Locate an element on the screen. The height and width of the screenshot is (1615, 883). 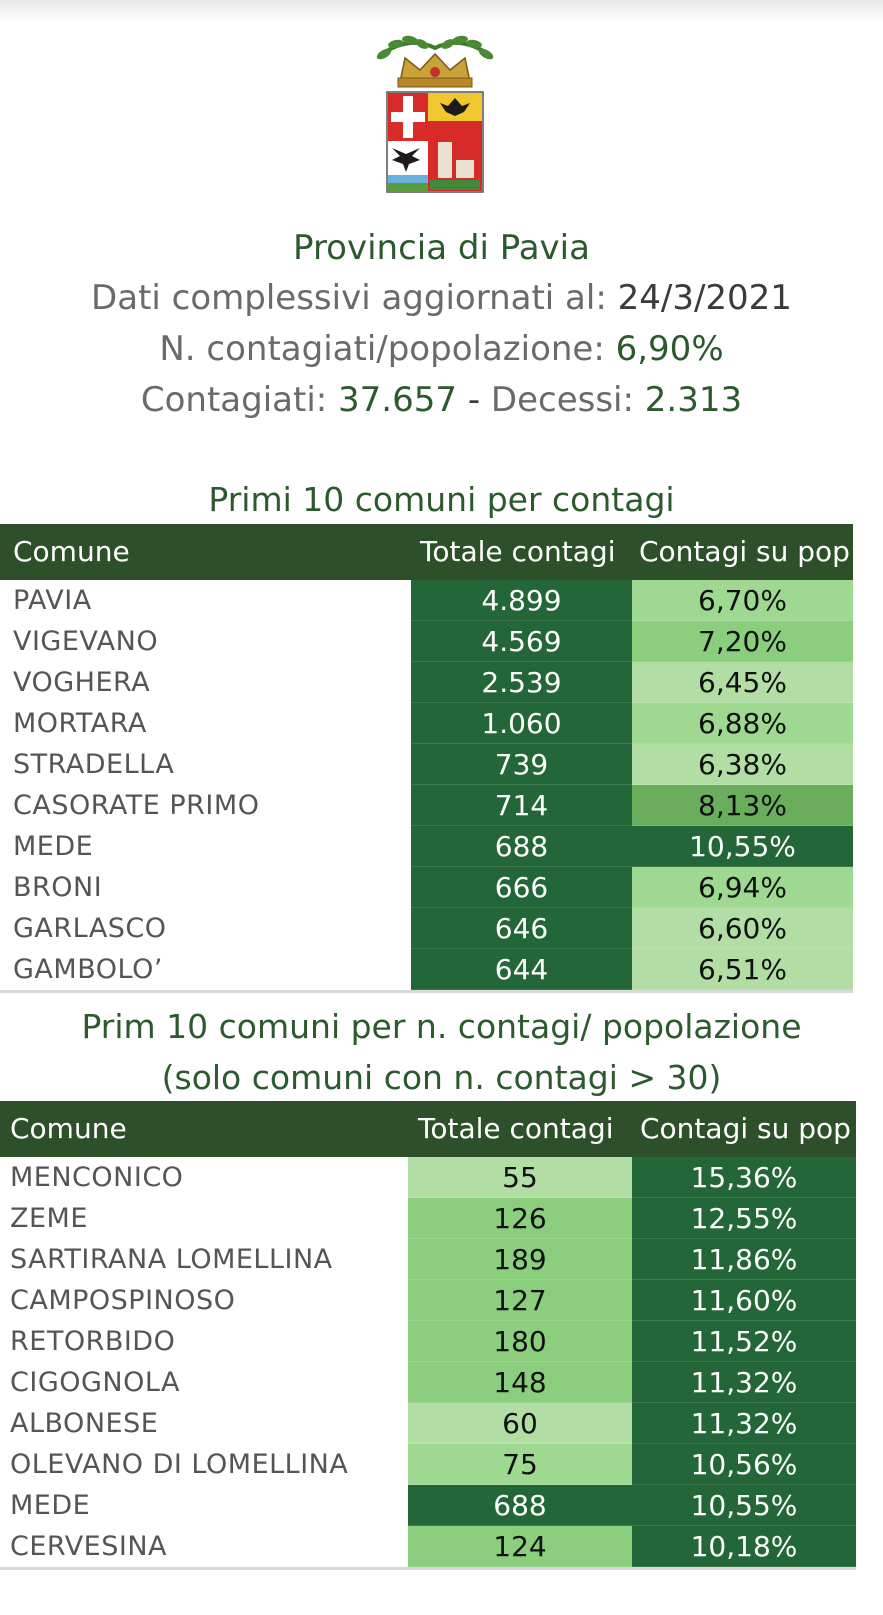
table-row: CASORATE PRIMO 714 8,13% is located at coordinates (426, 805).